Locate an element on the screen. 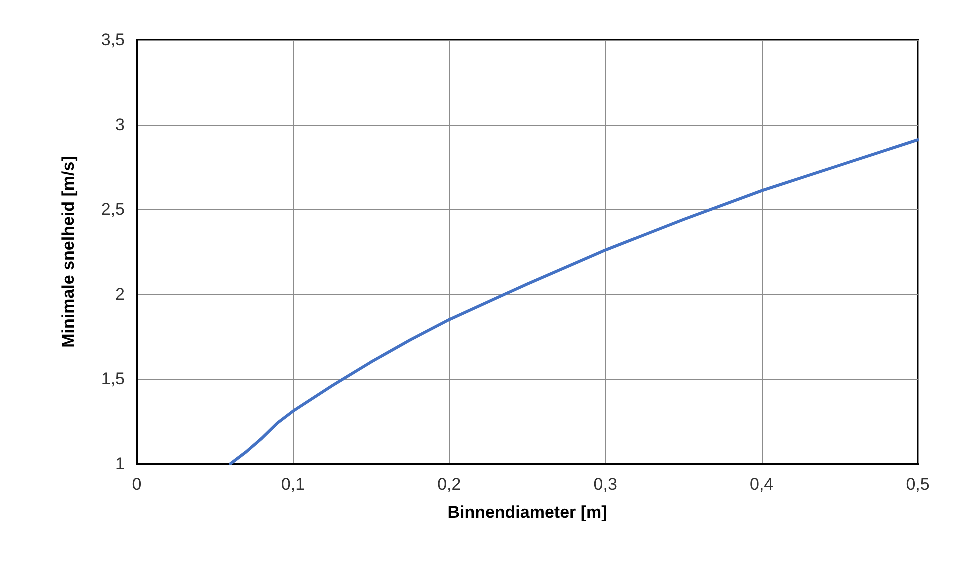 The height and width of the screenshot is (581, 955). x-tick-label: 0 is located at coordinates (137, 484).